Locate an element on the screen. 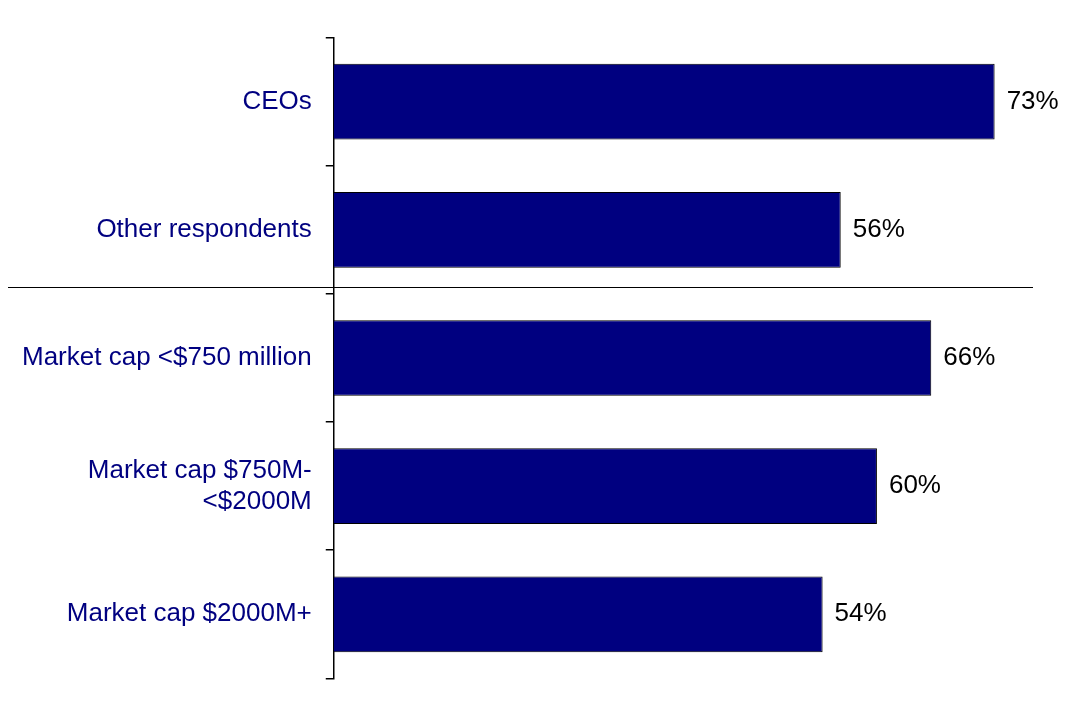  data-label: 66% is located at coordinates (969, 356).